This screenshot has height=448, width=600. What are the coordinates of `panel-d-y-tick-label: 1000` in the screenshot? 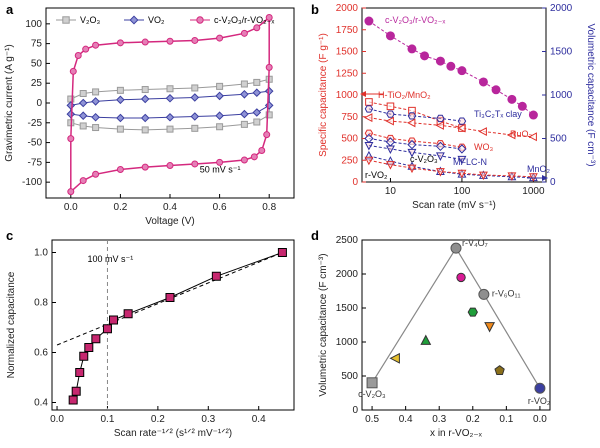 It's located at (347, 342).